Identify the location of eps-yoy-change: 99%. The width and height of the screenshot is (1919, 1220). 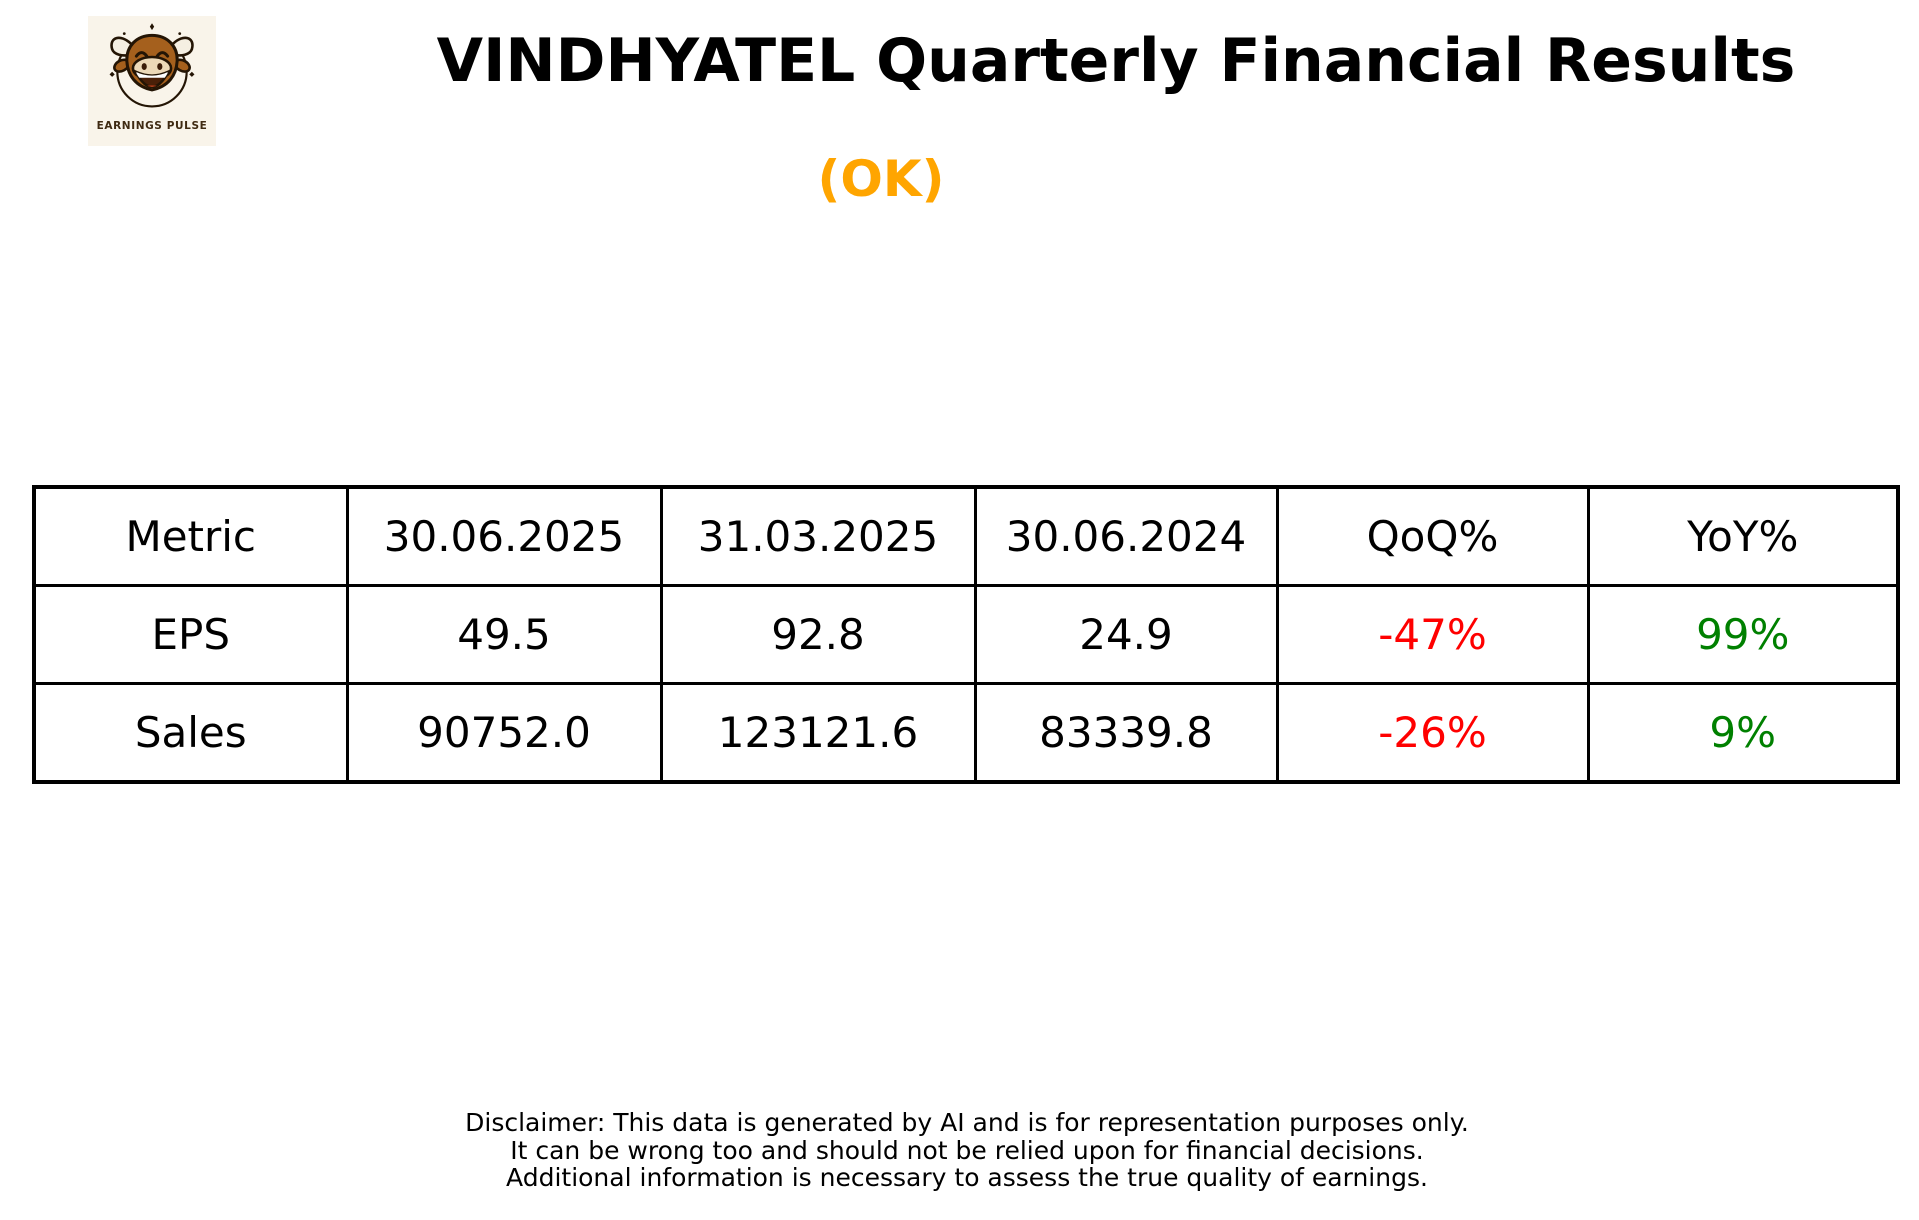
(1743, 634).